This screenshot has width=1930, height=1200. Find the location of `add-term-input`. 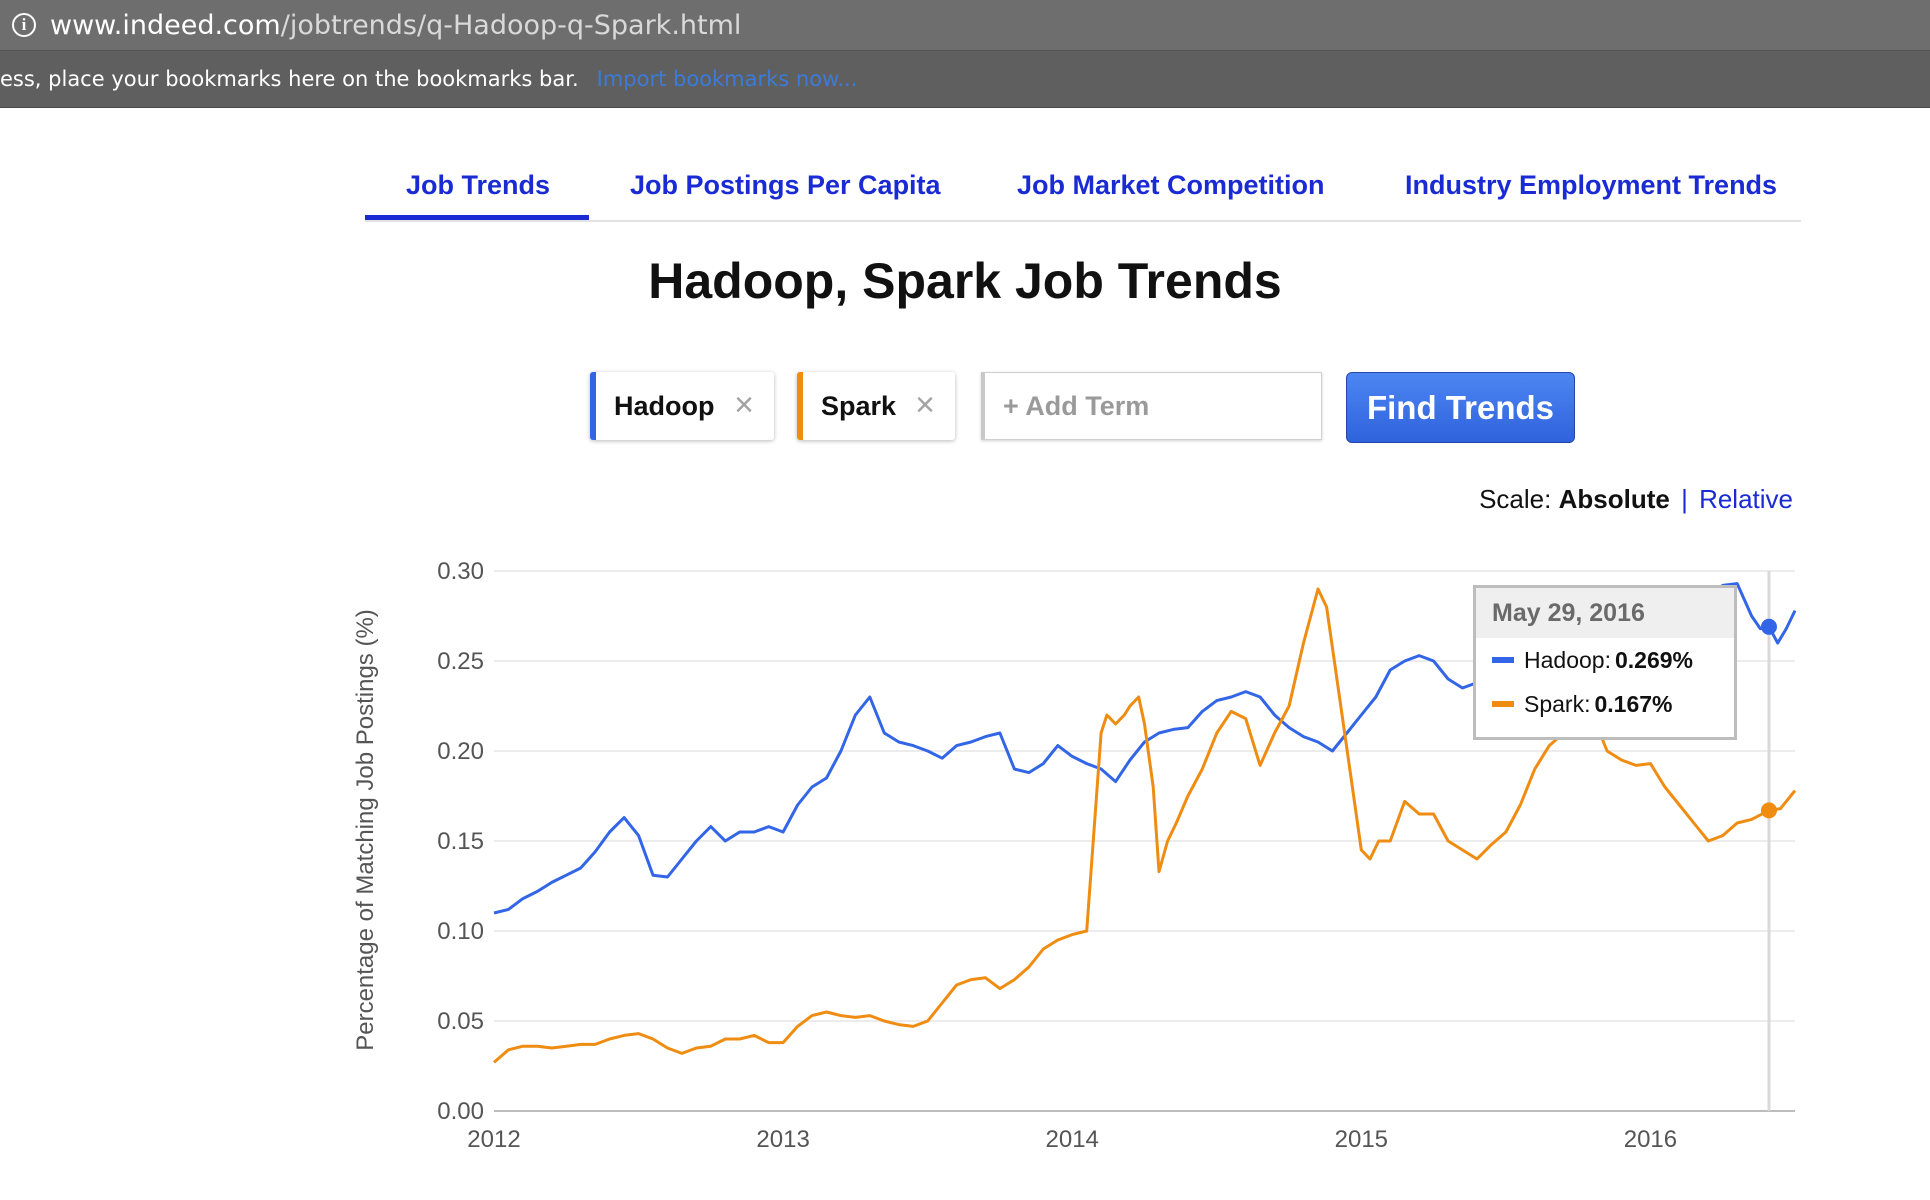

add-term-input is located at coordinates (1151, 406).